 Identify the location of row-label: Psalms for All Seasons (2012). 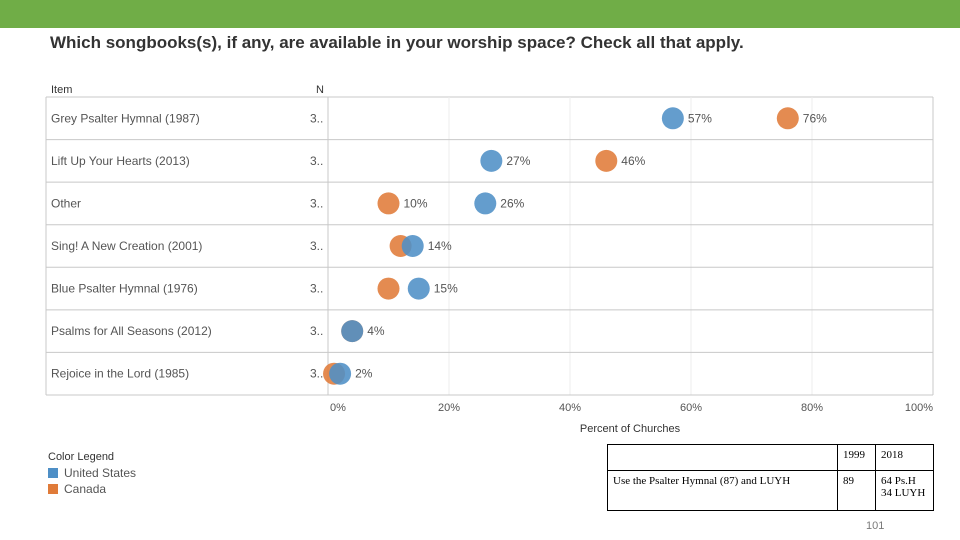
(131, 331).